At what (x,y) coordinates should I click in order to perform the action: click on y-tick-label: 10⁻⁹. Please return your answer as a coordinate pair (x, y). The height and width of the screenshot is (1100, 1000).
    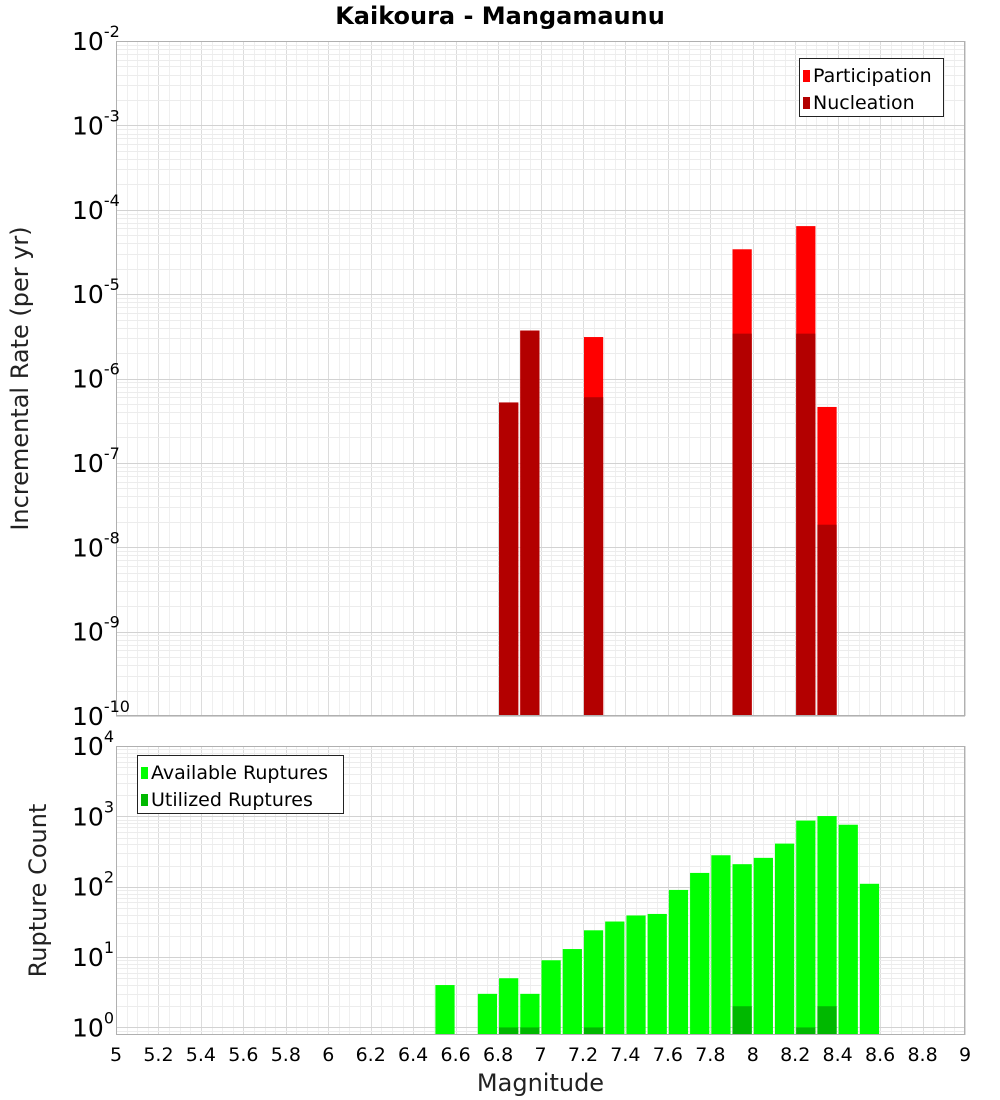
    Looking at the image, I should click on (96, 630).